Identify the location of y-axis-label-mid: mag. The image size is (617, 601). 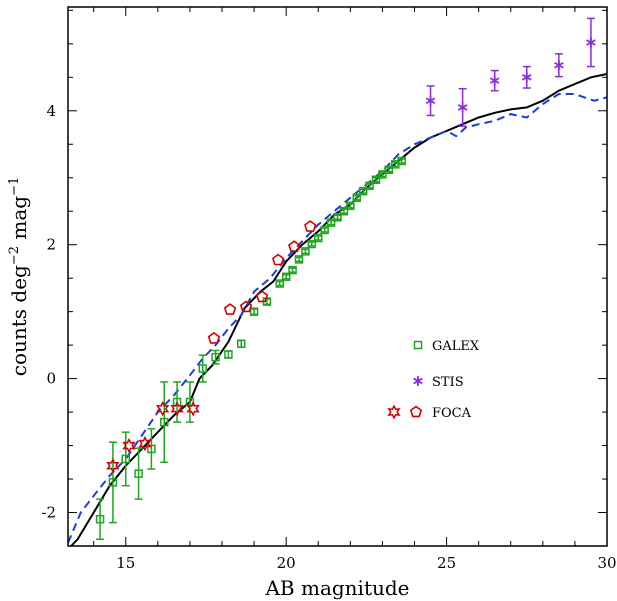
(19, 221).